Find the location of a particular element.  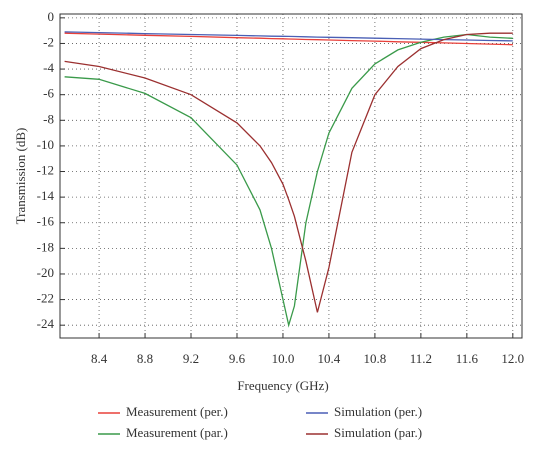

legend-label: Simulation (par.) is located at coordinates (378, 432).